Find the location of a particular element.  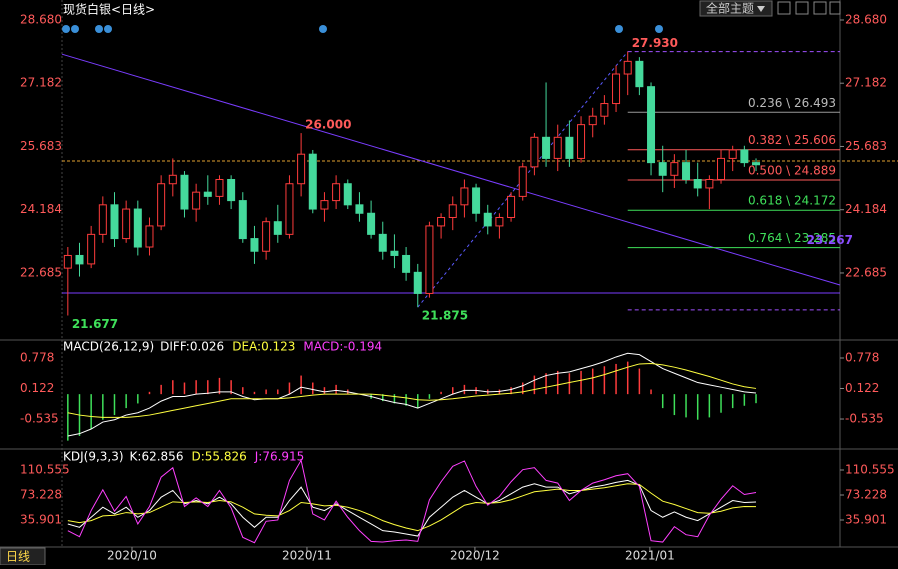

theme-button-label: 全部主题 is located at coordinates (730, 8).